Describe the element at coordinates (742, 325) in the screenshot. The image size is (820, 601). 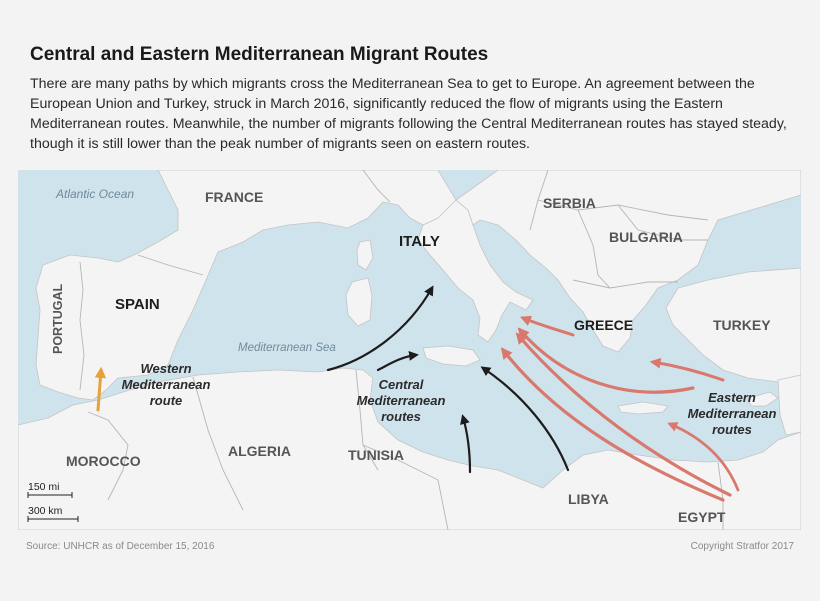
I see `country-label-turkey: TURKEY` at that location.